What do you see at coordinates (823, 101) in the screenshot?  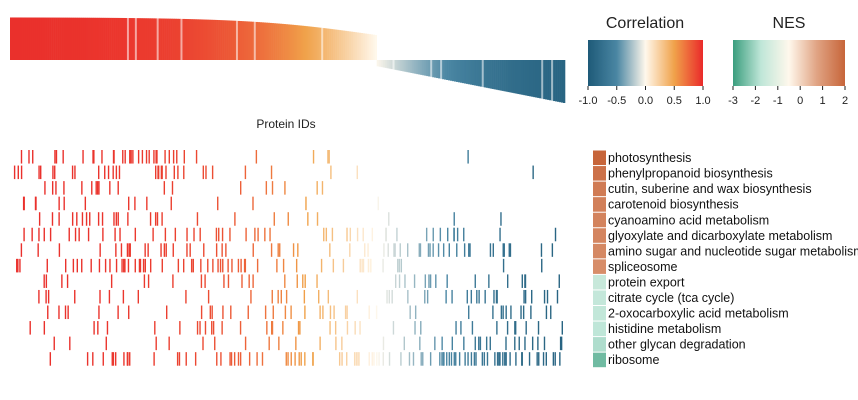 I see `nes-tick-label: 1` at bounding box center [823, 101].